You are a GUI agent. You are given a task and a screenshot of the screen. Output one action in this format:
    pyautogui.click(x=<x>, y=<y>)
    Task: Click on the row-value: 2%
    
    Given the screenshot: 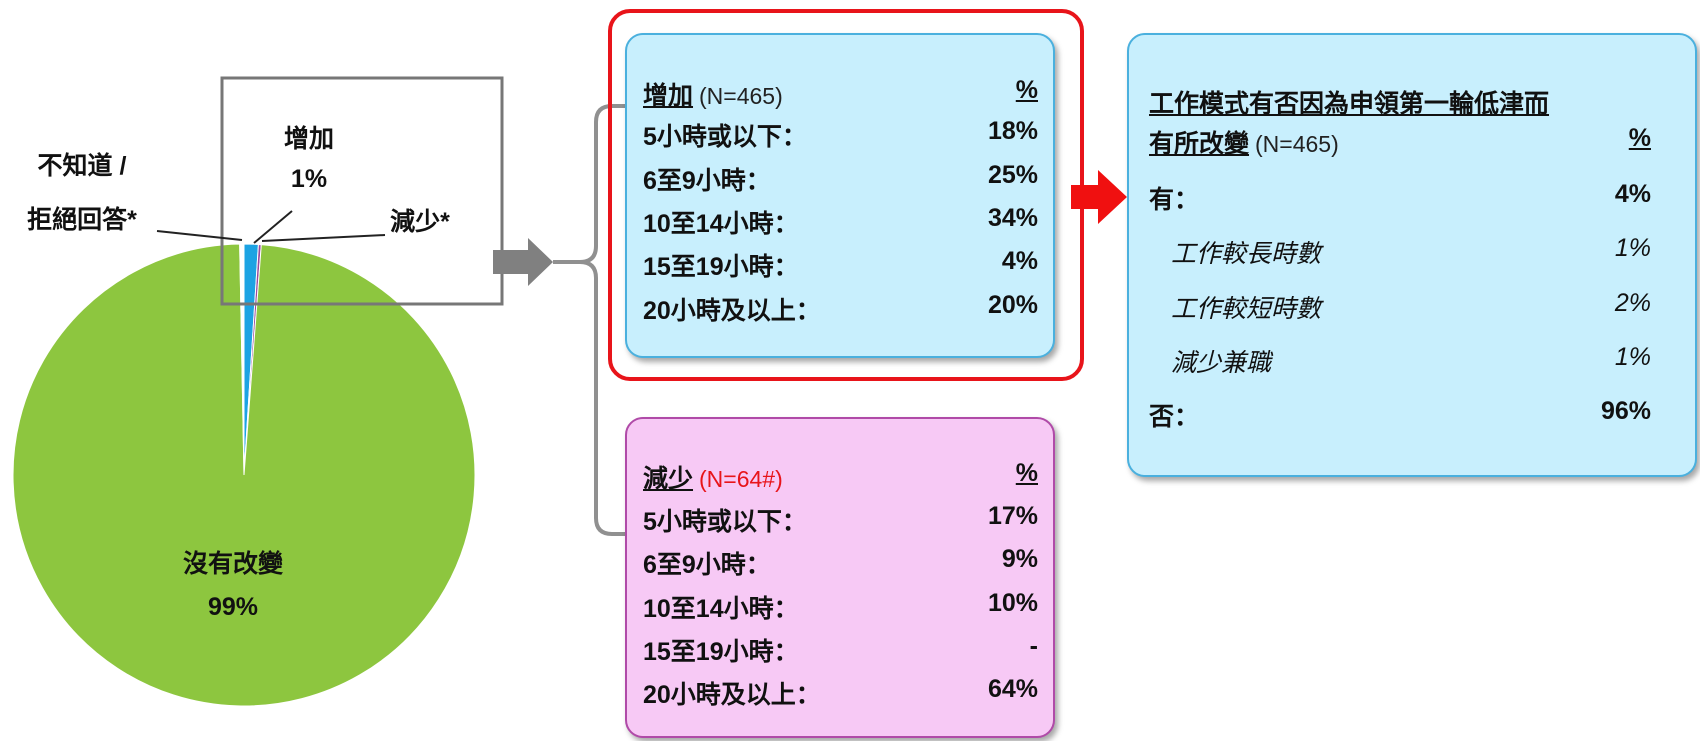 What is the action you would take?
    pyautogui.click(x=1632, y=303)
    